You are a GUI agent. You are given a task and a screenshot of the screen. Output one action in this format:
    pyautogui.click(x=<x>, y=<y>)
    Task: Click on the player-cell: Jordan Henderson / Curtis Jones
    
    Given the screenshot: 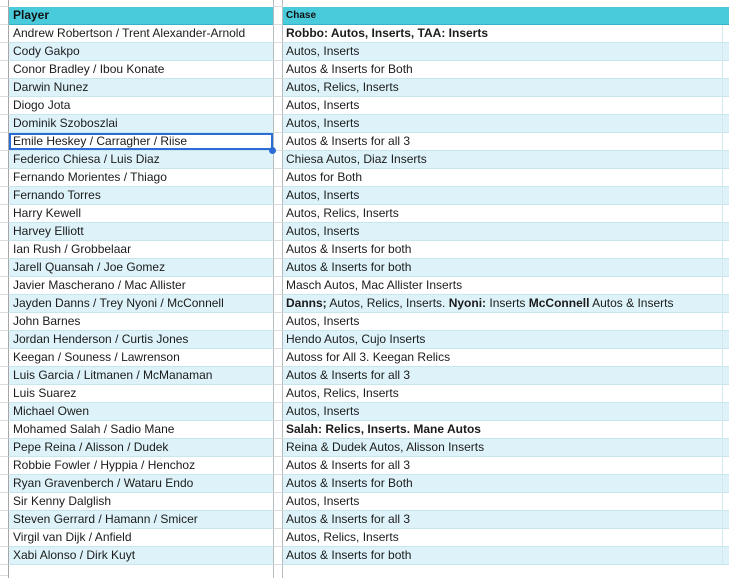 What is the action you would take?
    pyautogui.click(x=141, y=340)
    